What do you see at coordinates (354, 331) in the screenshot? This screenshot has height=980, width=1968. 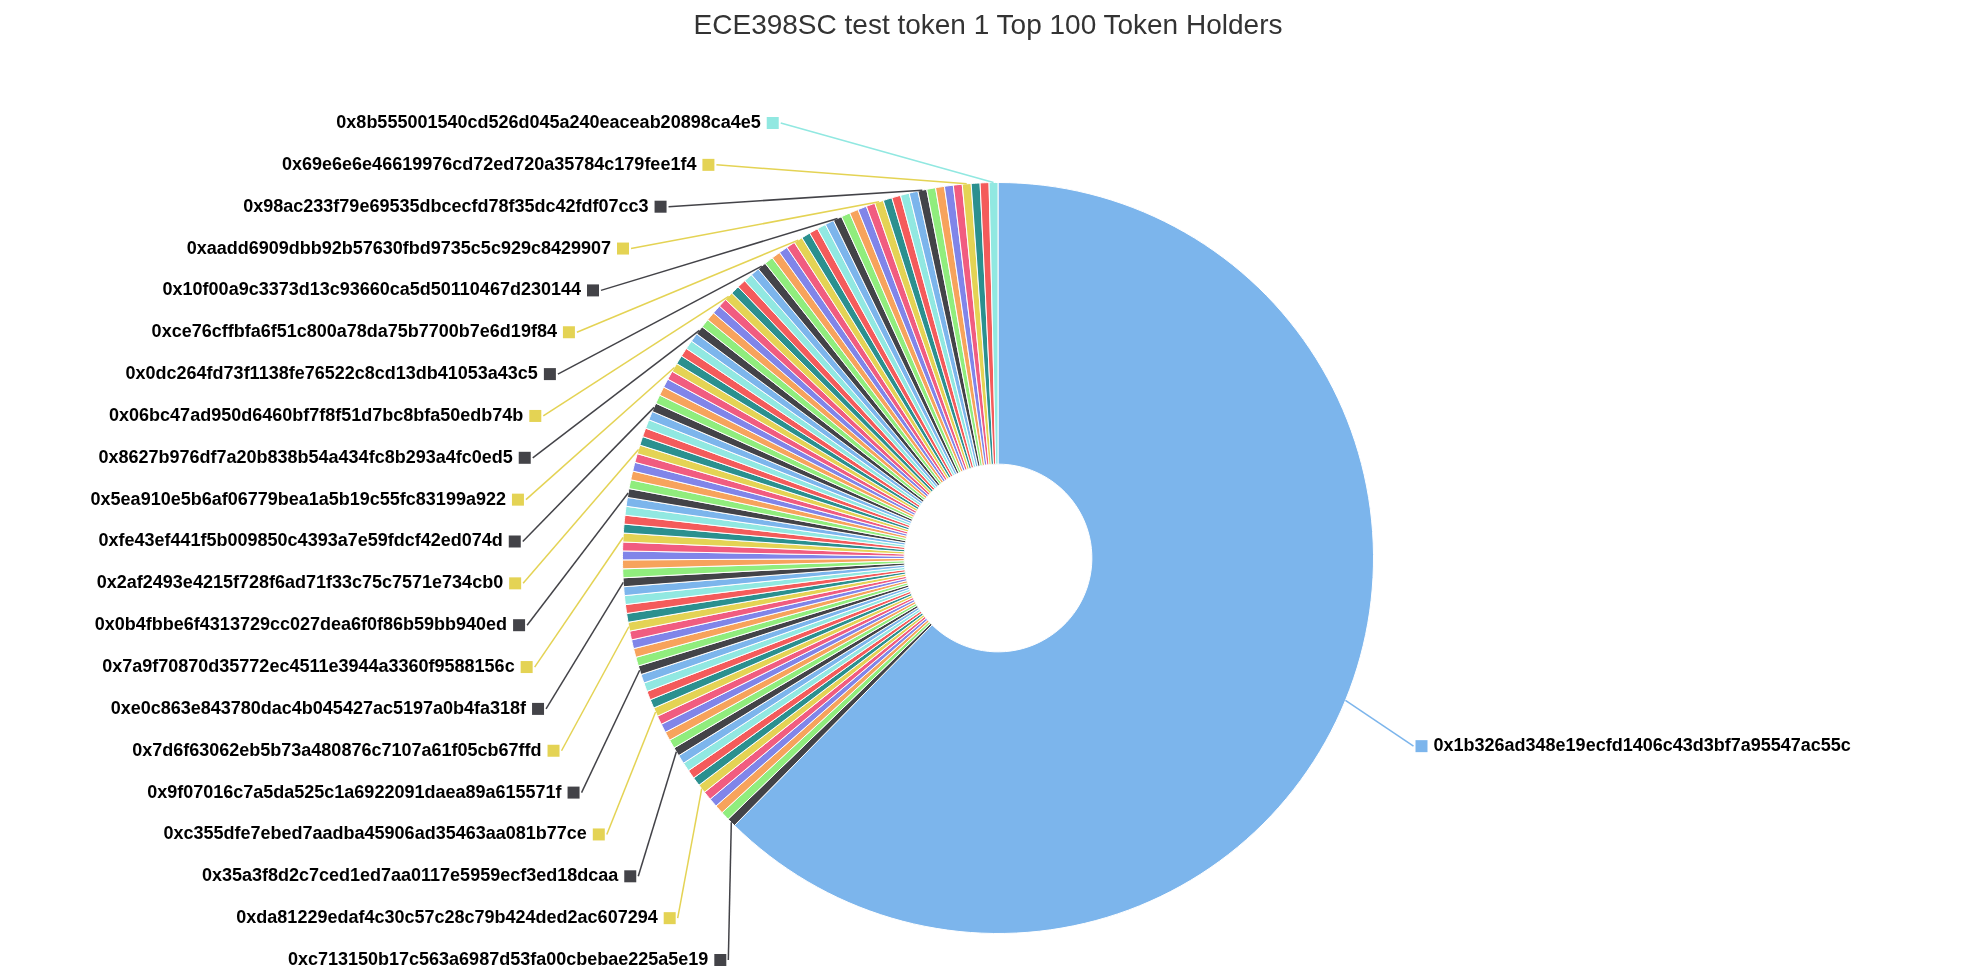 I see `legend-label: 0xce76cffbfa6f51c800a78da75b7700b7e6d19f84` at bounding box center [354, 331].